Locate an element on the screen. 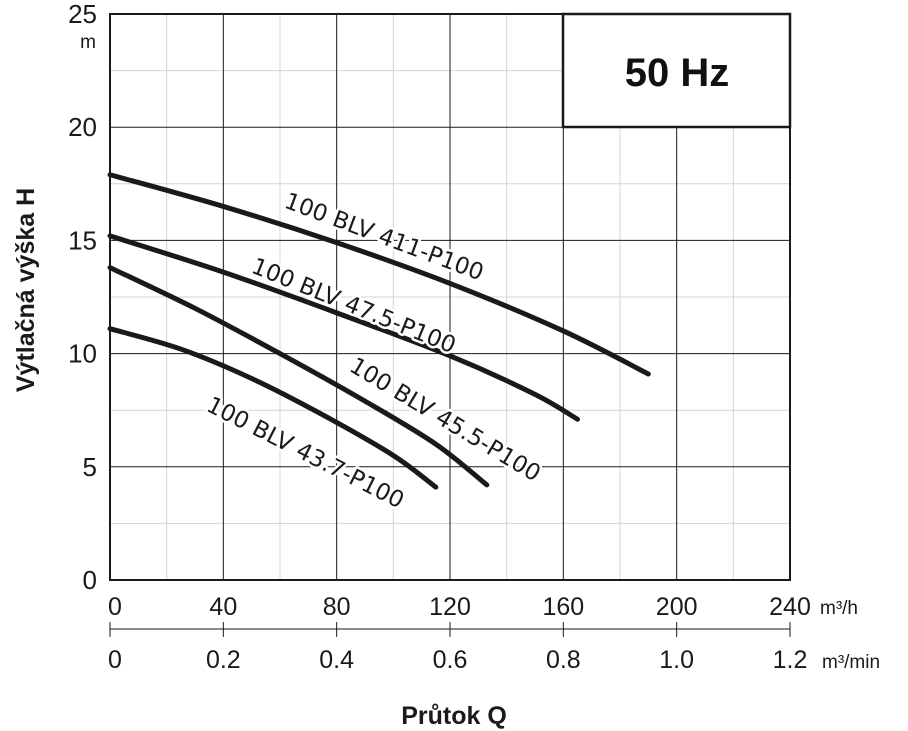 The height and width of the screenshot is (731, 908). x-tick-label-m3h: 0 is located at coordinates (115, 607).